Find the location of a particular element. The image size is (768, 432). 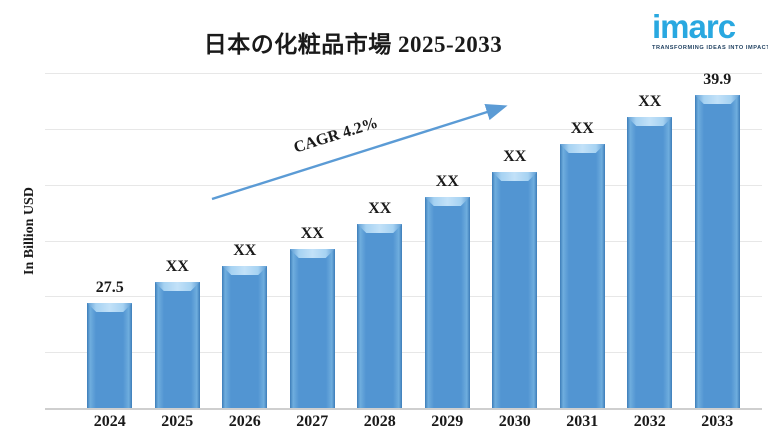

bar-column-2027: XX is located at coordinates (313, 316).